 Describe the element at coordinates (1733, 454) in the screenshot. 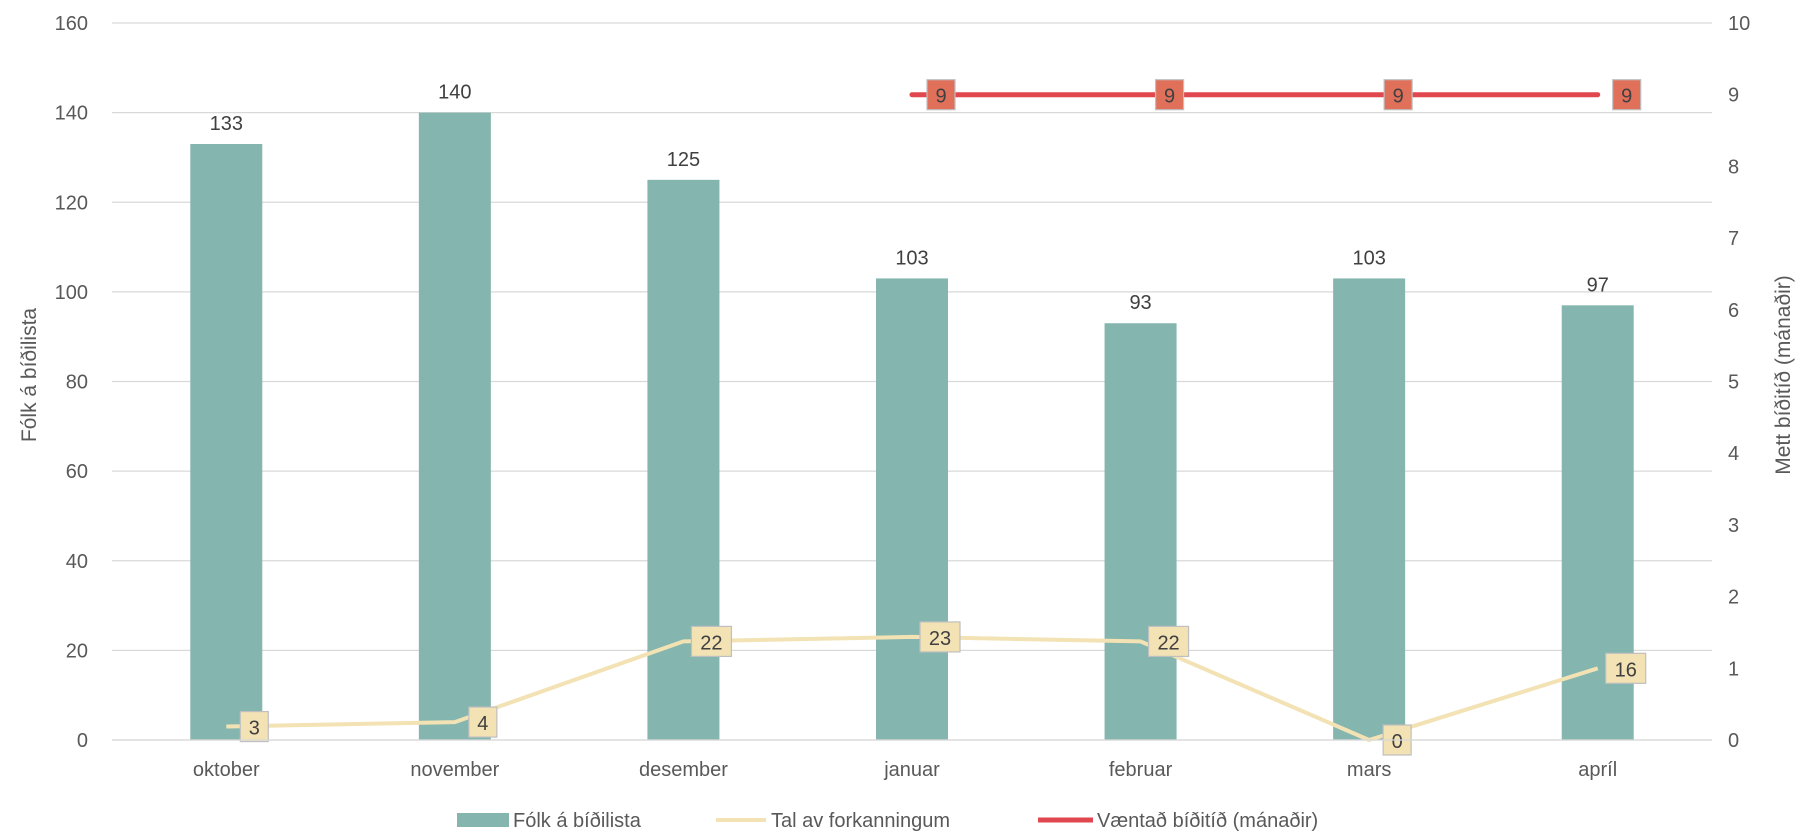

I see `y2-tick-label: 4` at that location.